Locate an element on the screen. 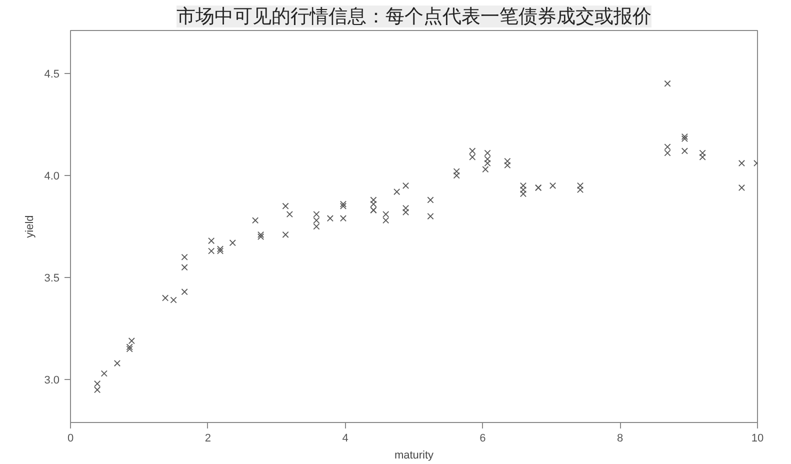 Image resolution: width=791 pixels, height=464 pixels. x-tick-label: 8 is located at coordinates (620, 438).